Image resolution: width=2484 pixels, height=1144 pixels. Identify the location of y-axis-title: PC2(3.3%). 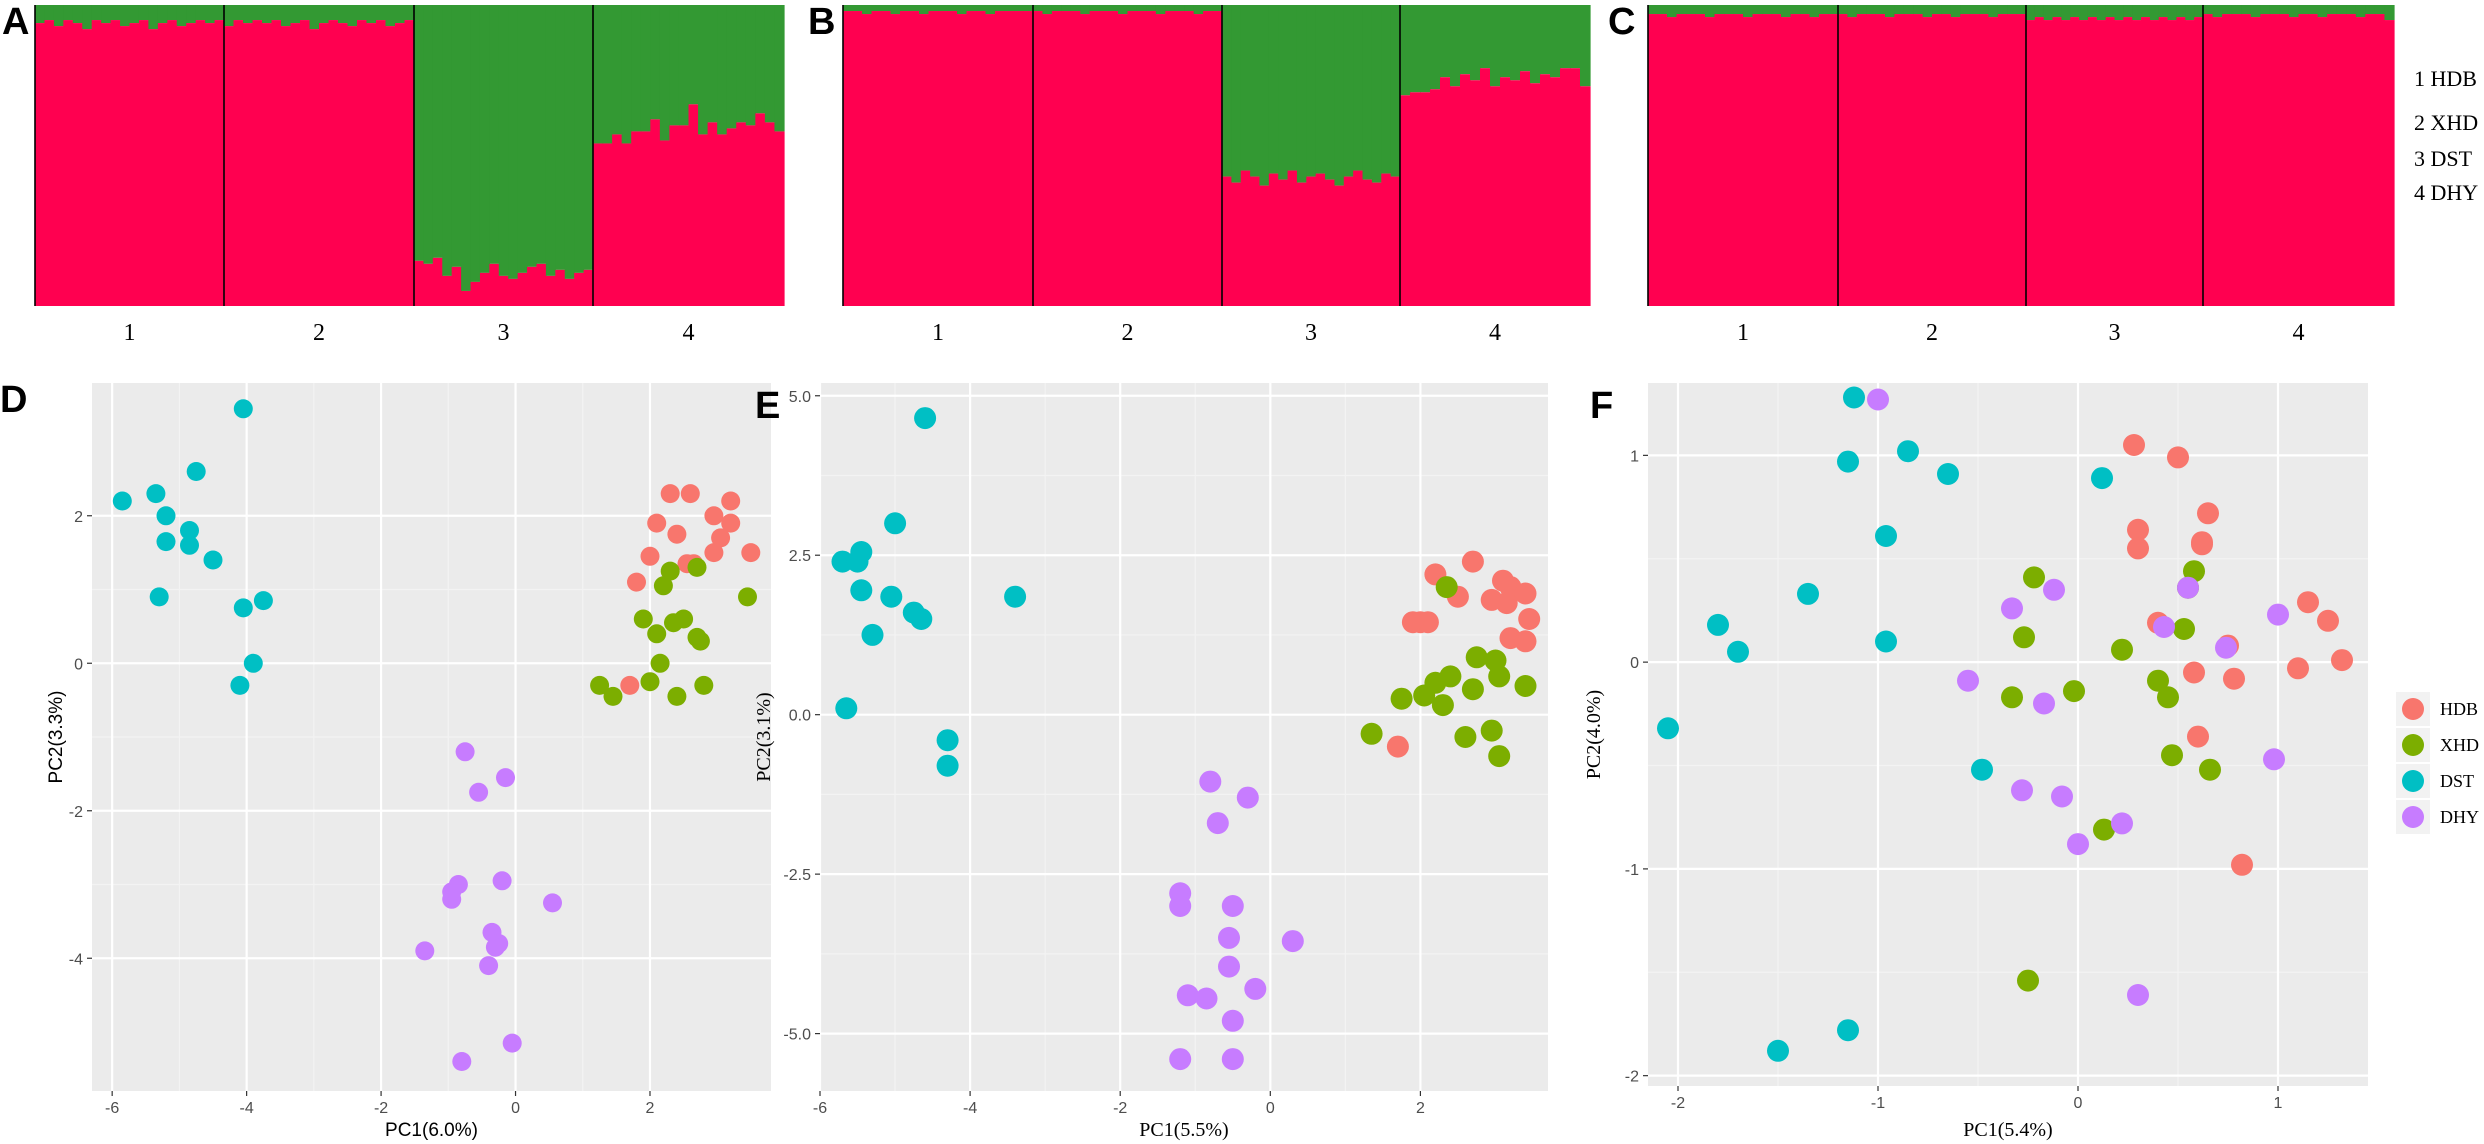
(56, 737).